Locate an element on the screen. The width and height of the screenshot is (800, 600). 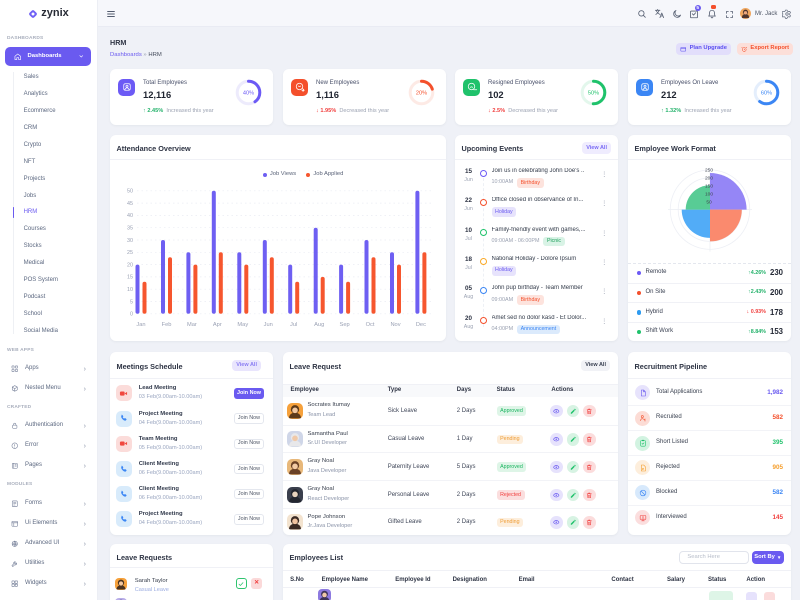
svg-text: 200 is located at coordinates (709, 179).